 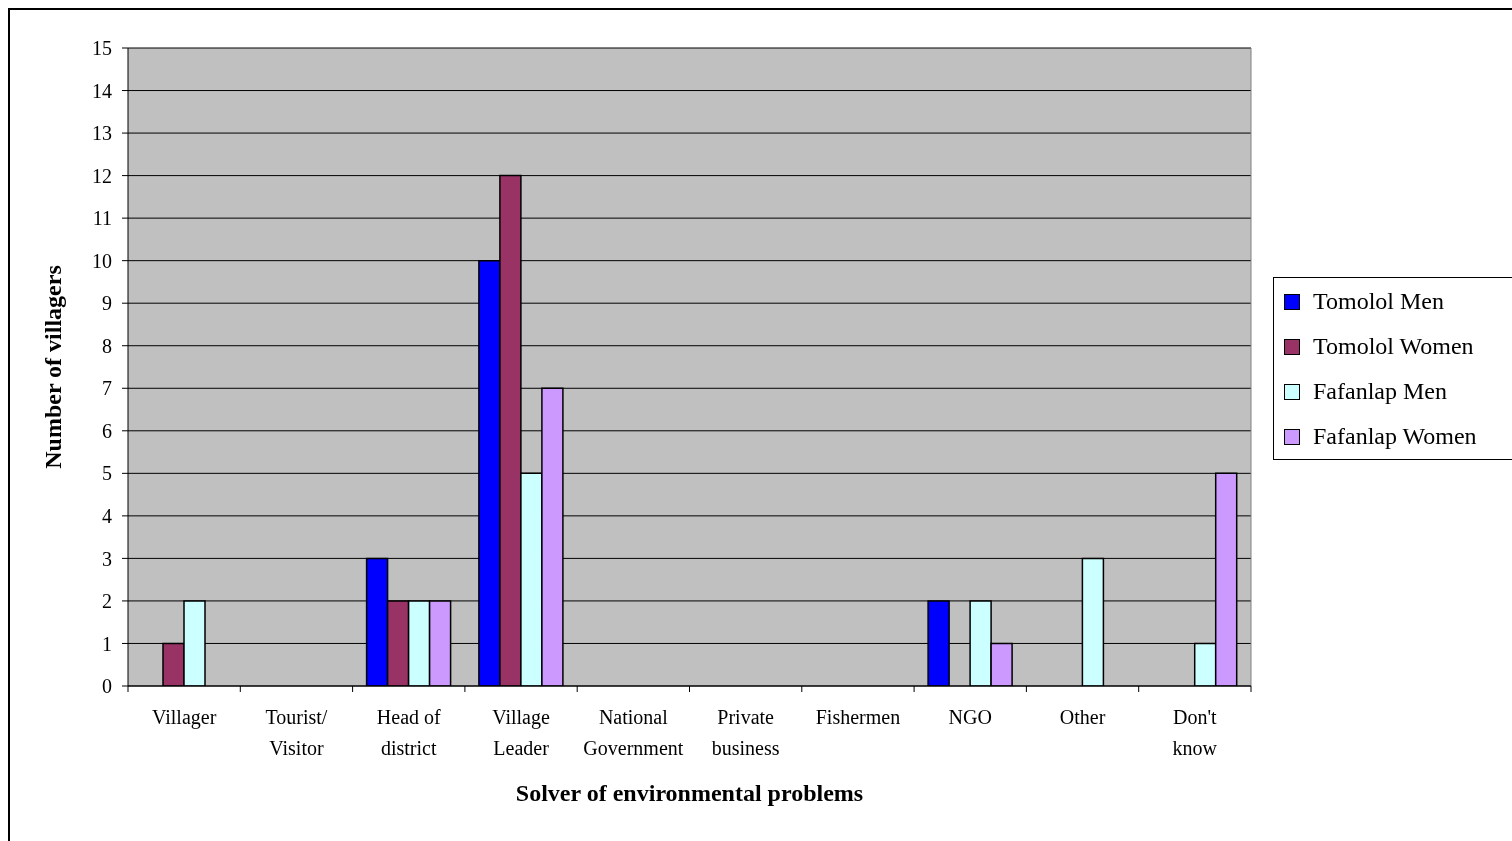 I want to click on x-tick-label: National Government, so click(x=633, y=732).